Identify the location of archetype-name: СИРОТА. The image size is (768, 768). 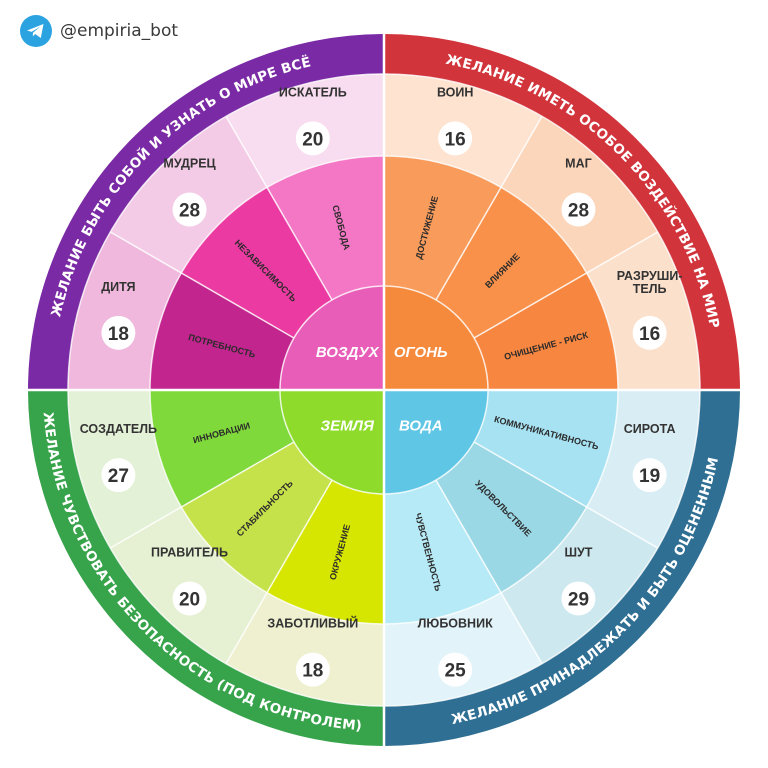
(650, 429).